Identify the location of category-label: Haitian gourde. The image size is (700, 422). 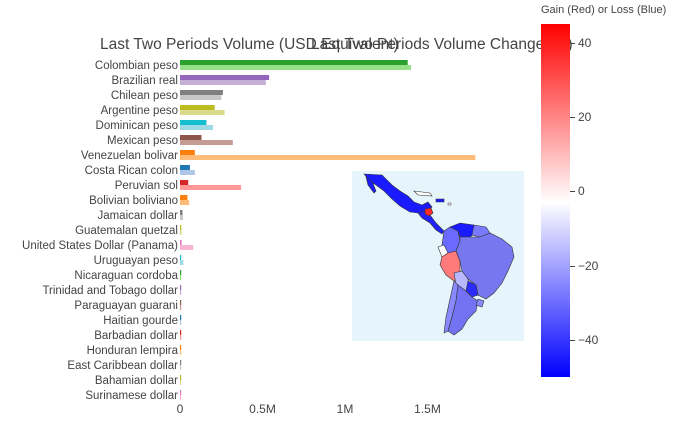
(140, 321).